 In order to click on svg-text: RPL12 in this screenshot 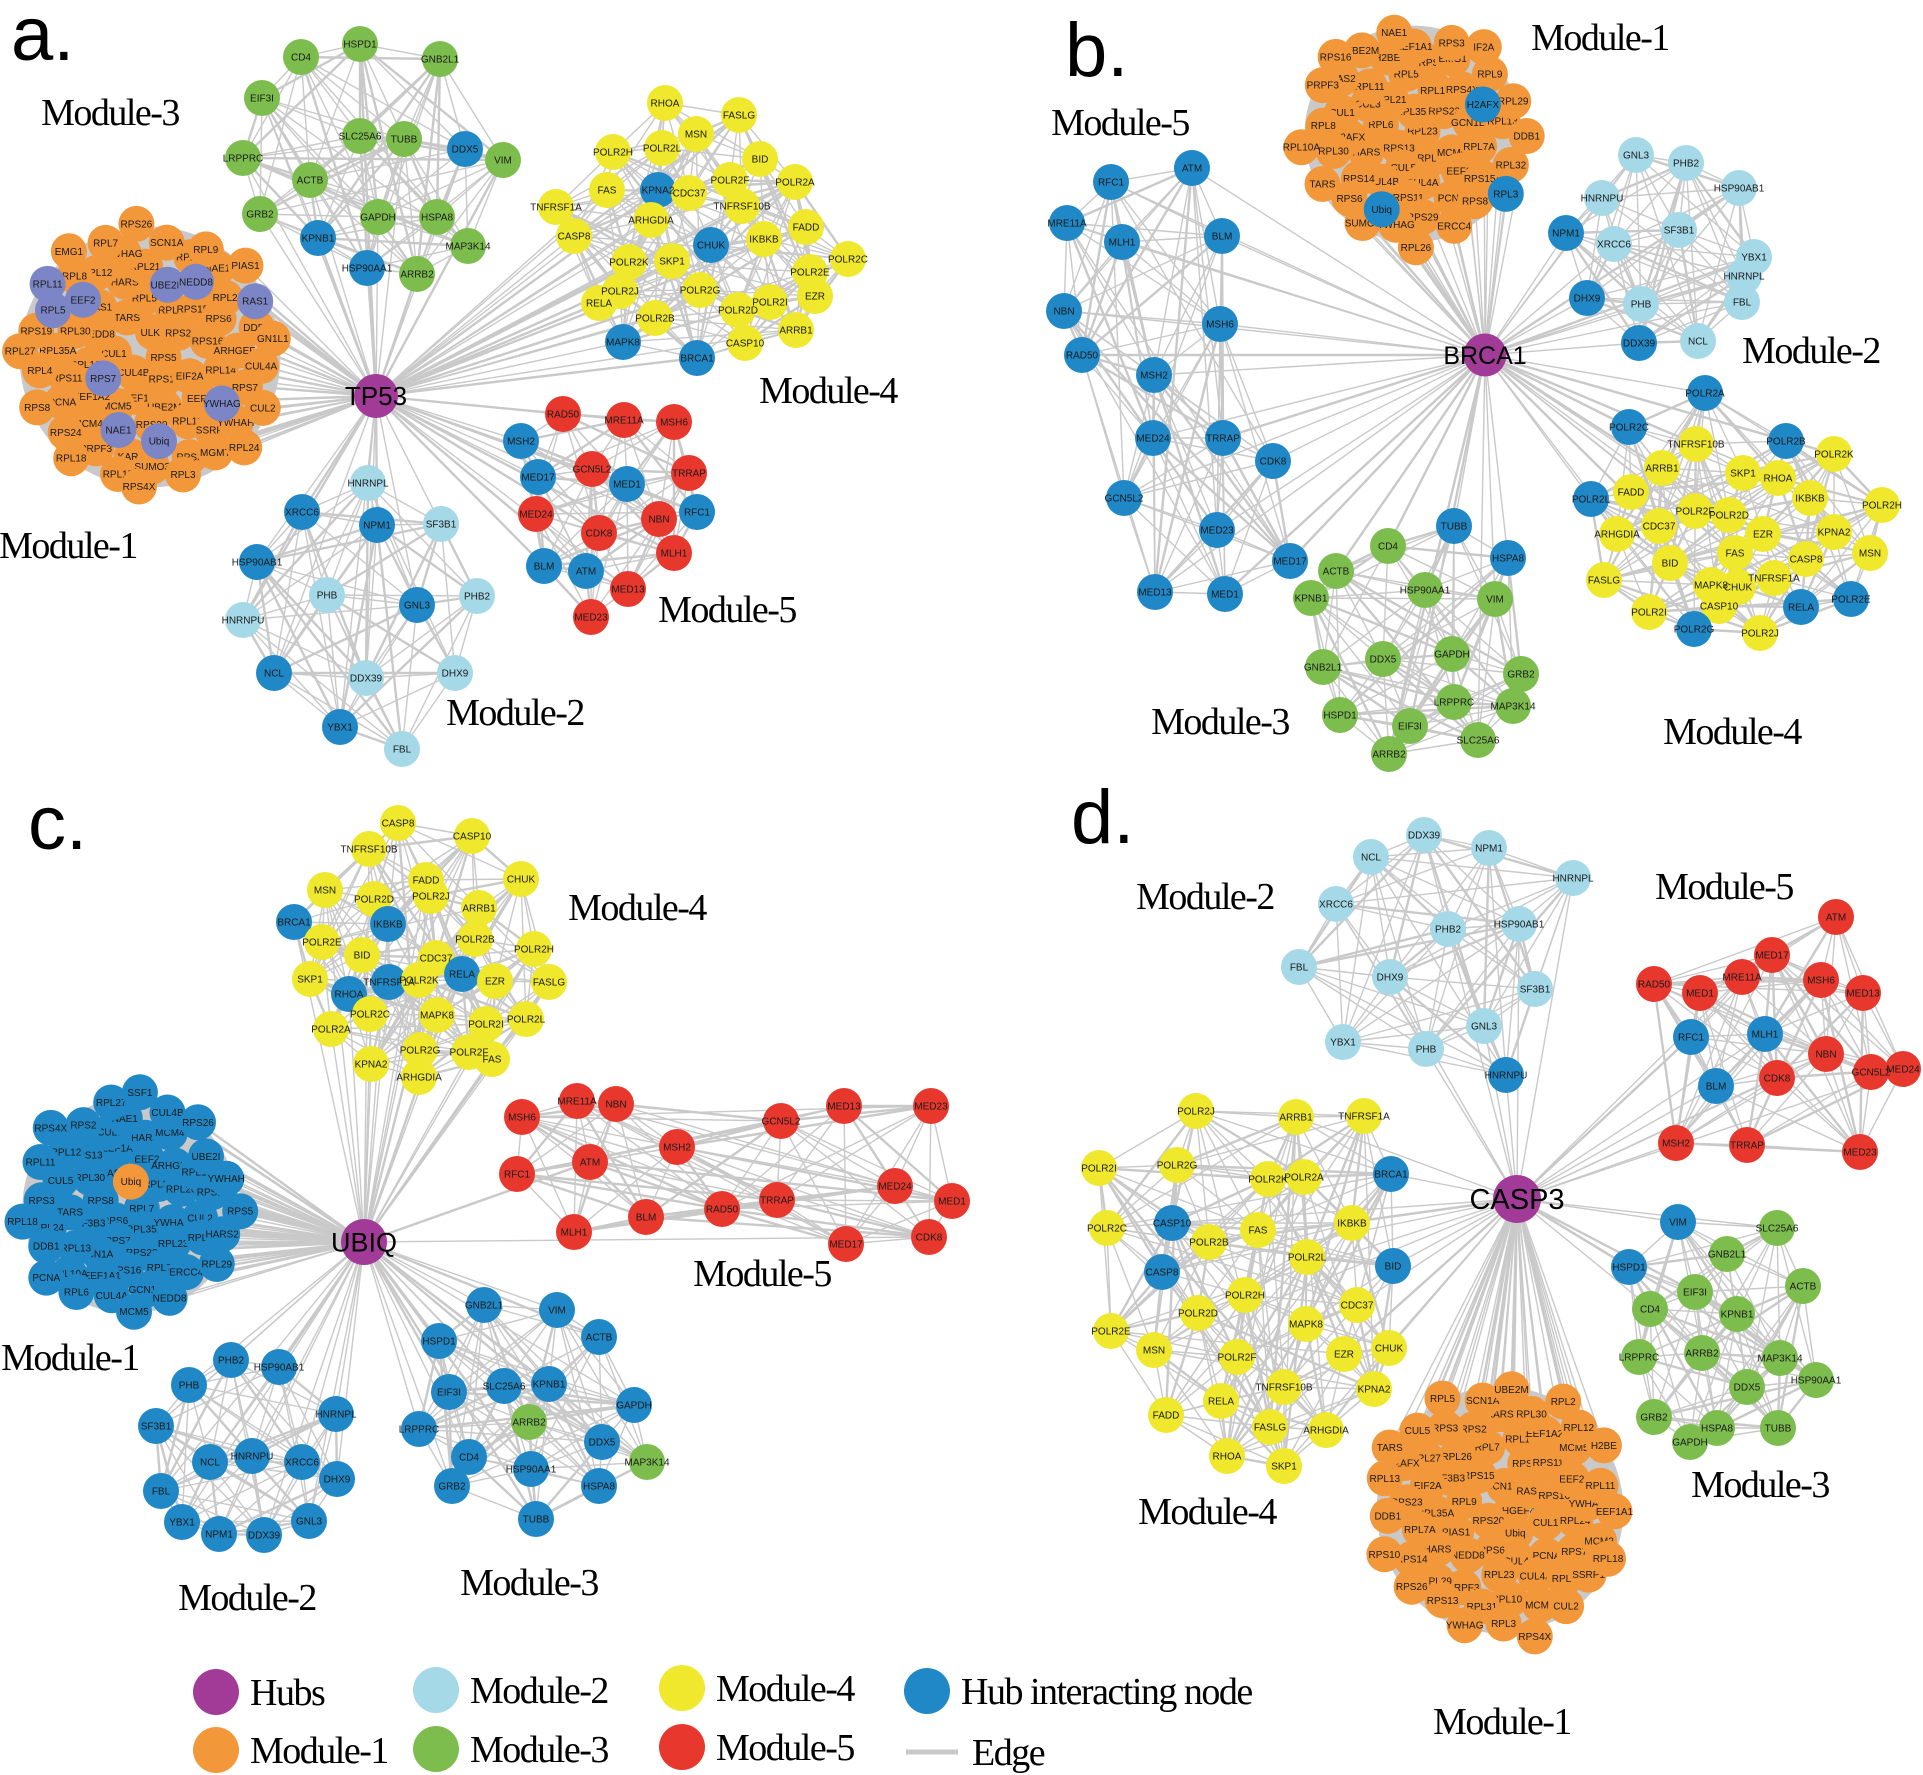, I will do `click(97, 273)`.